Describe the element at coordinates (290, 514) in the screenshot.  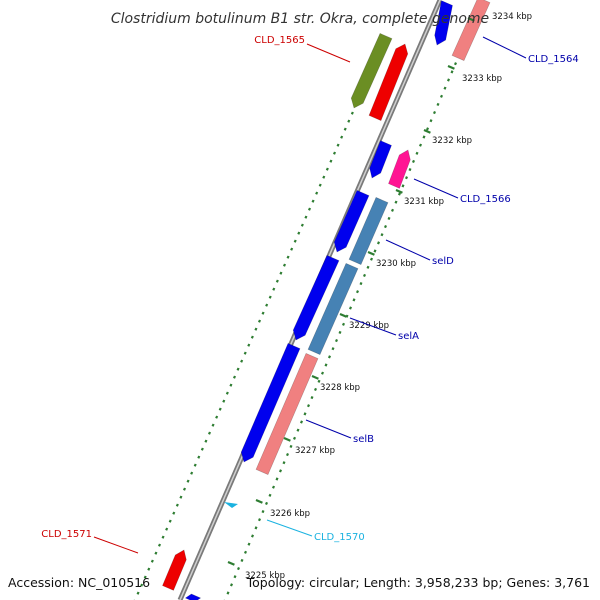
I see `kbp-tick-label: 3226 kbp` at that location.